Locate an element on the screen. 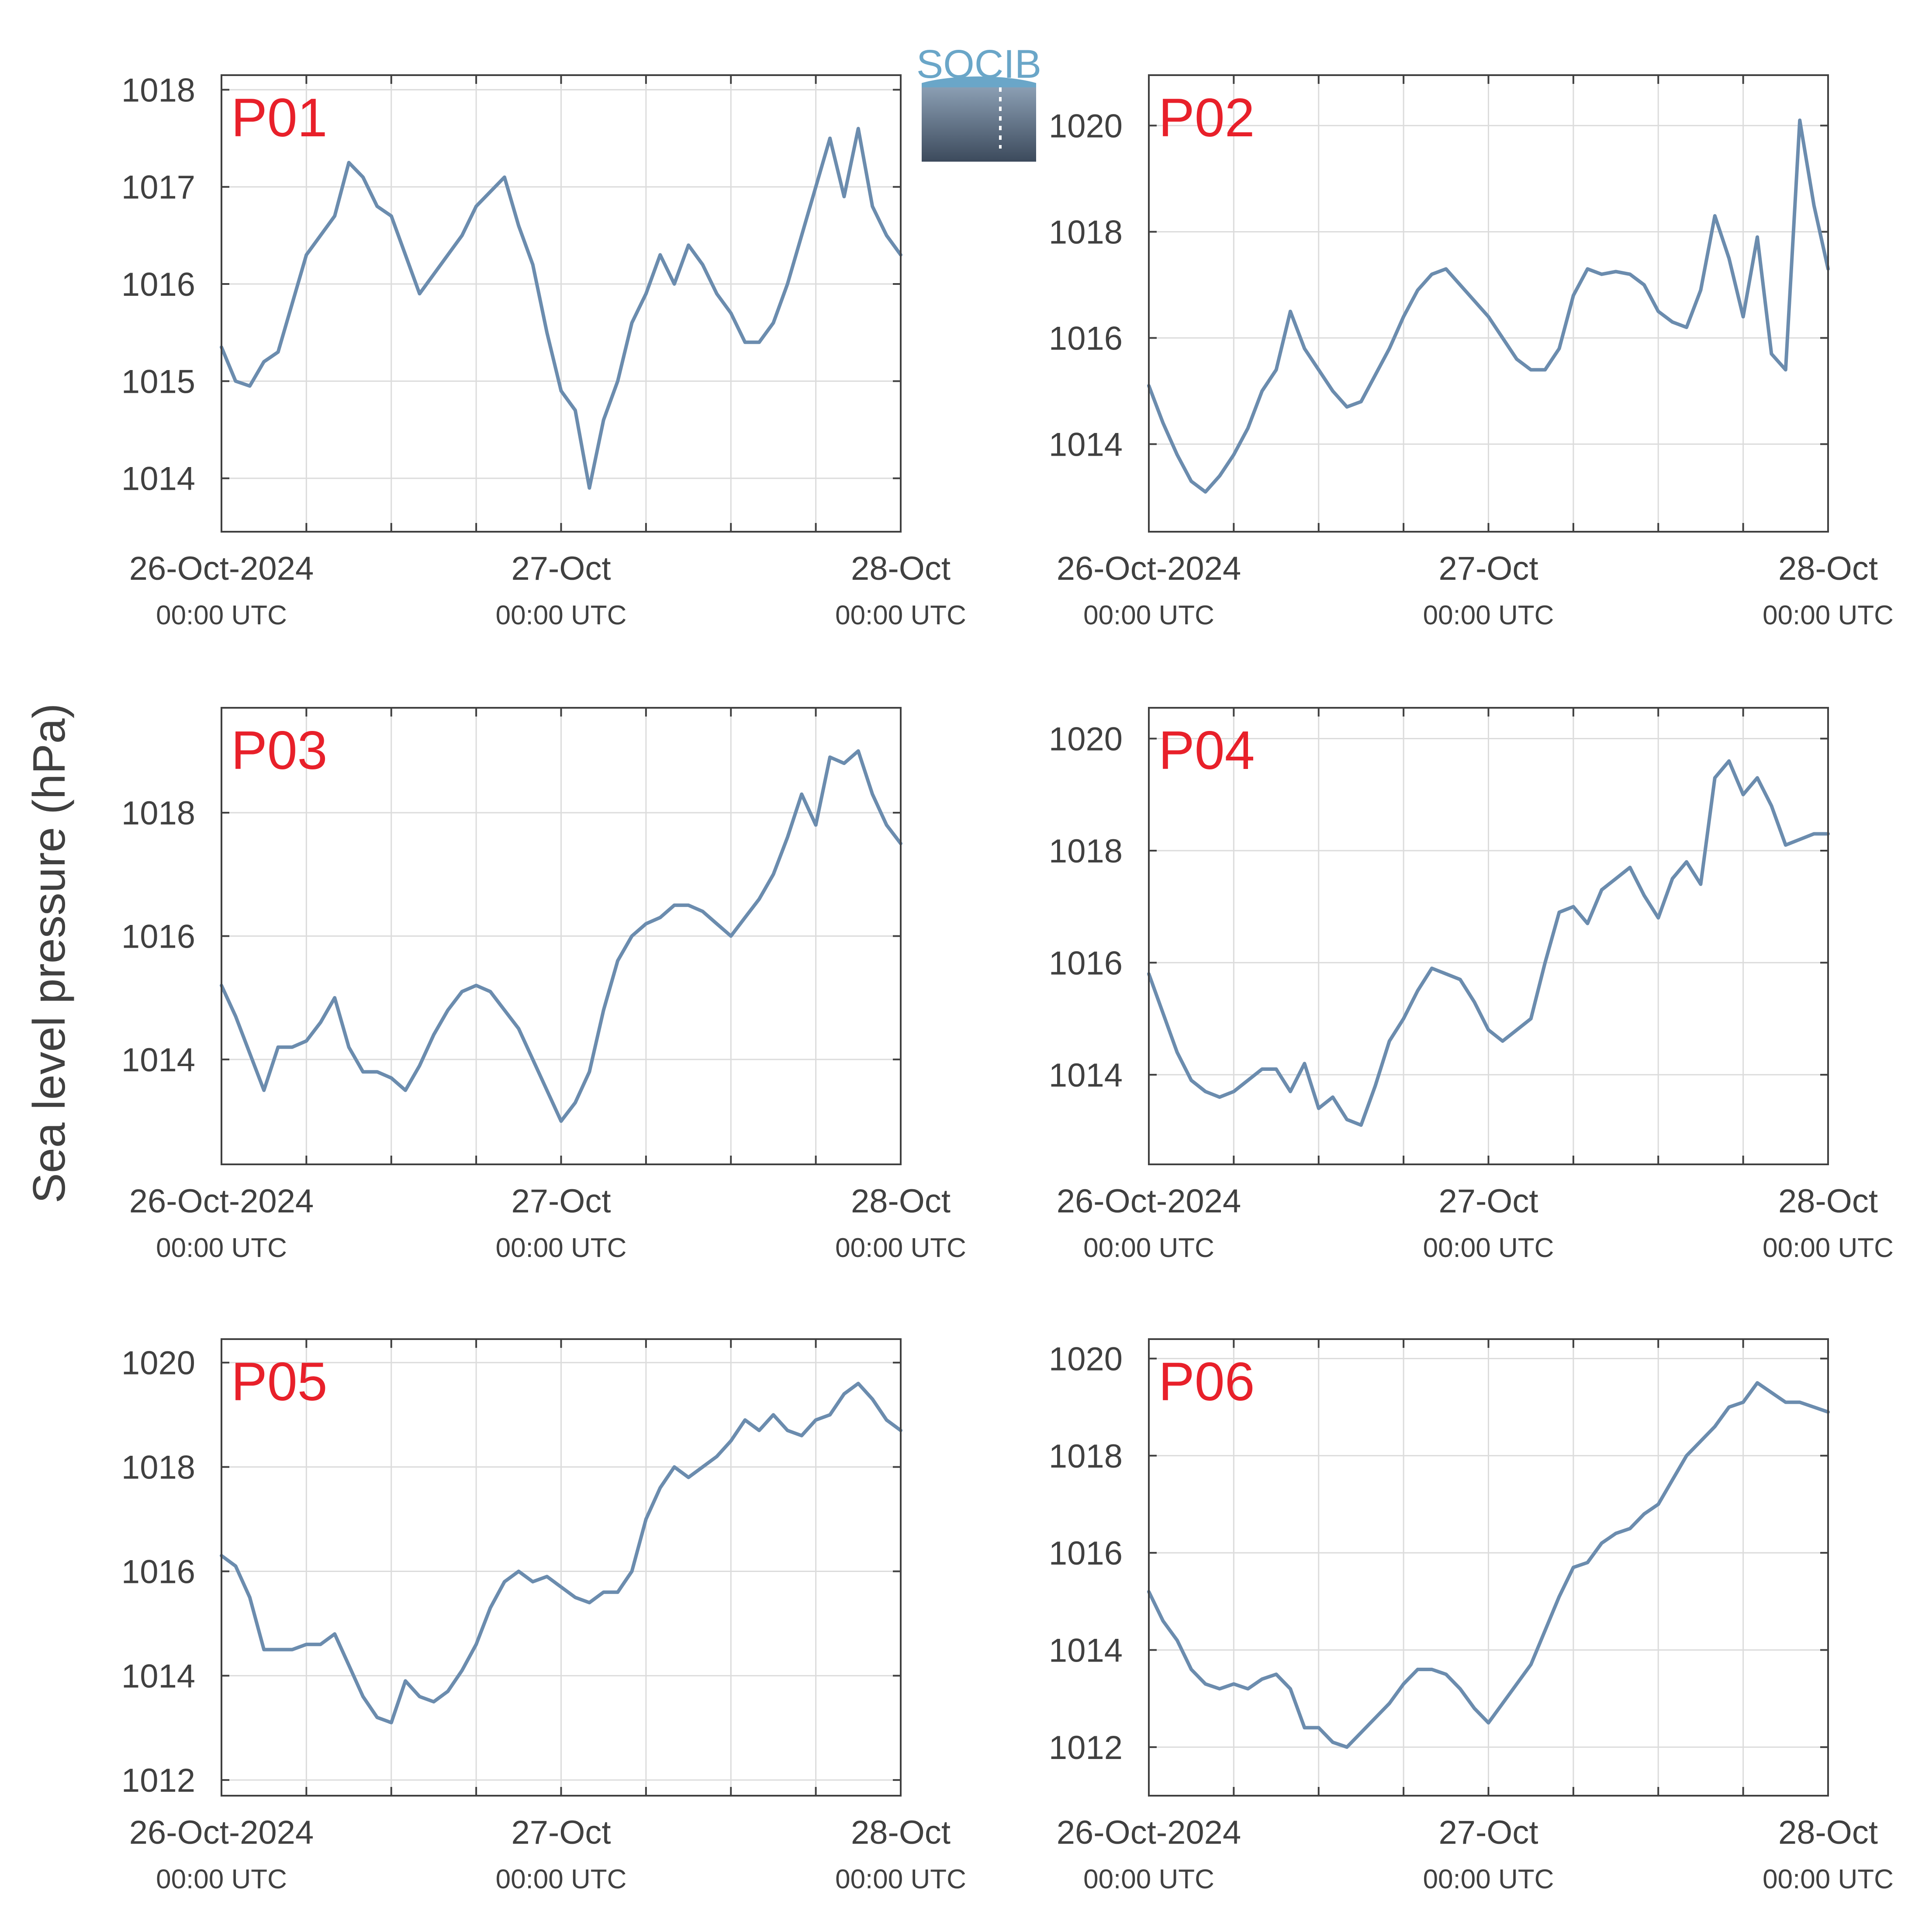 This screenshot has width=1915, height=1932. series-line-p05 is located at coordinates (561, 1552).